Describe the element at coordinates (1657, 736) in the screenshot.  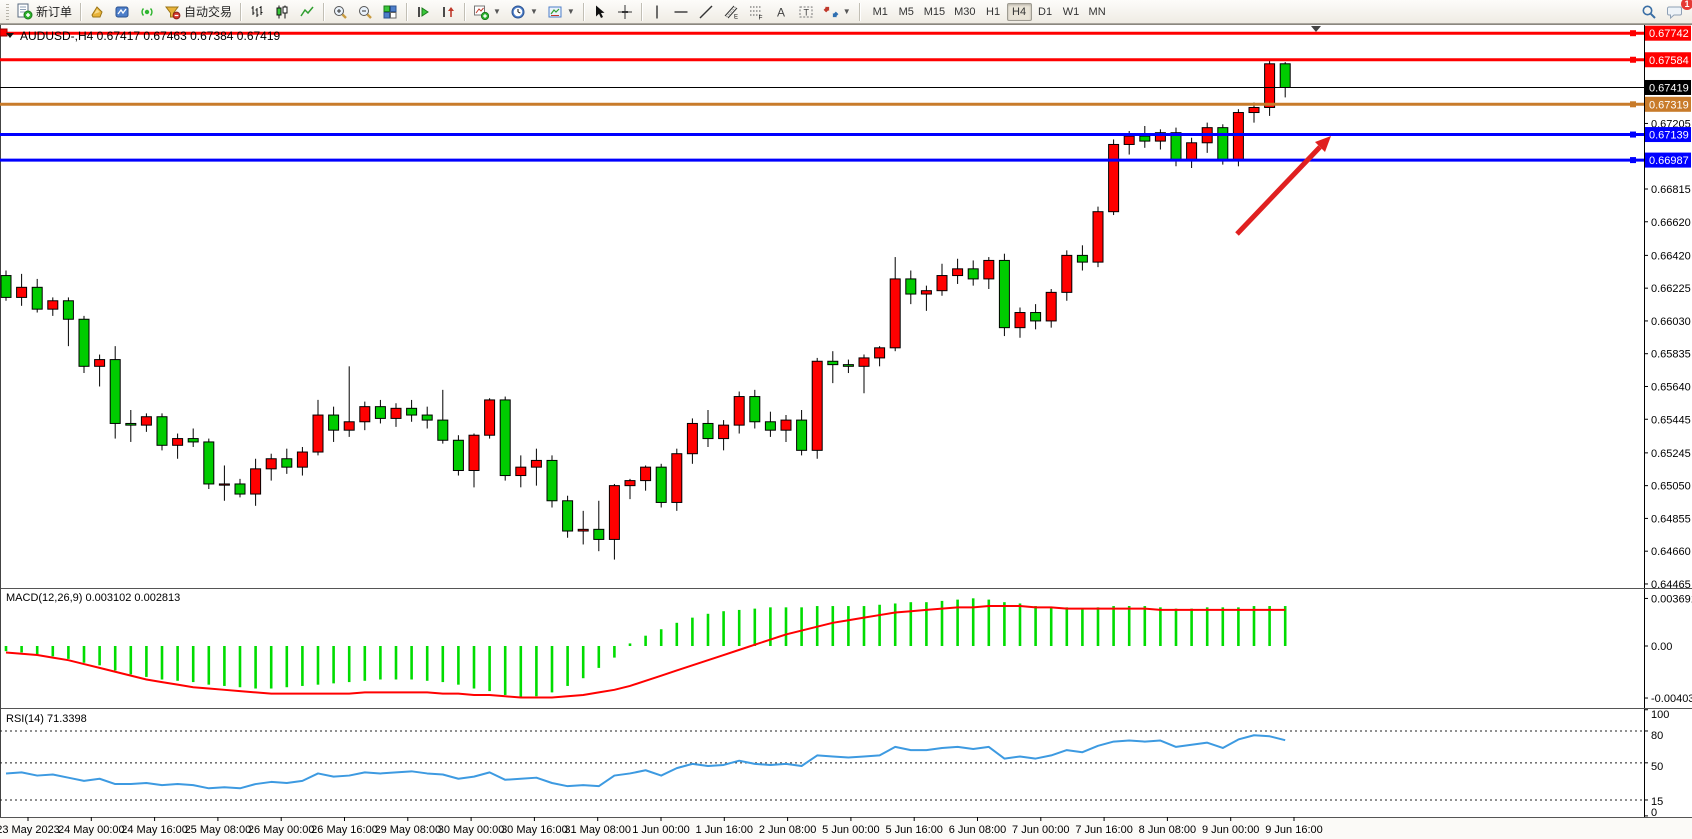
I see `svg-text: 80` at that location.